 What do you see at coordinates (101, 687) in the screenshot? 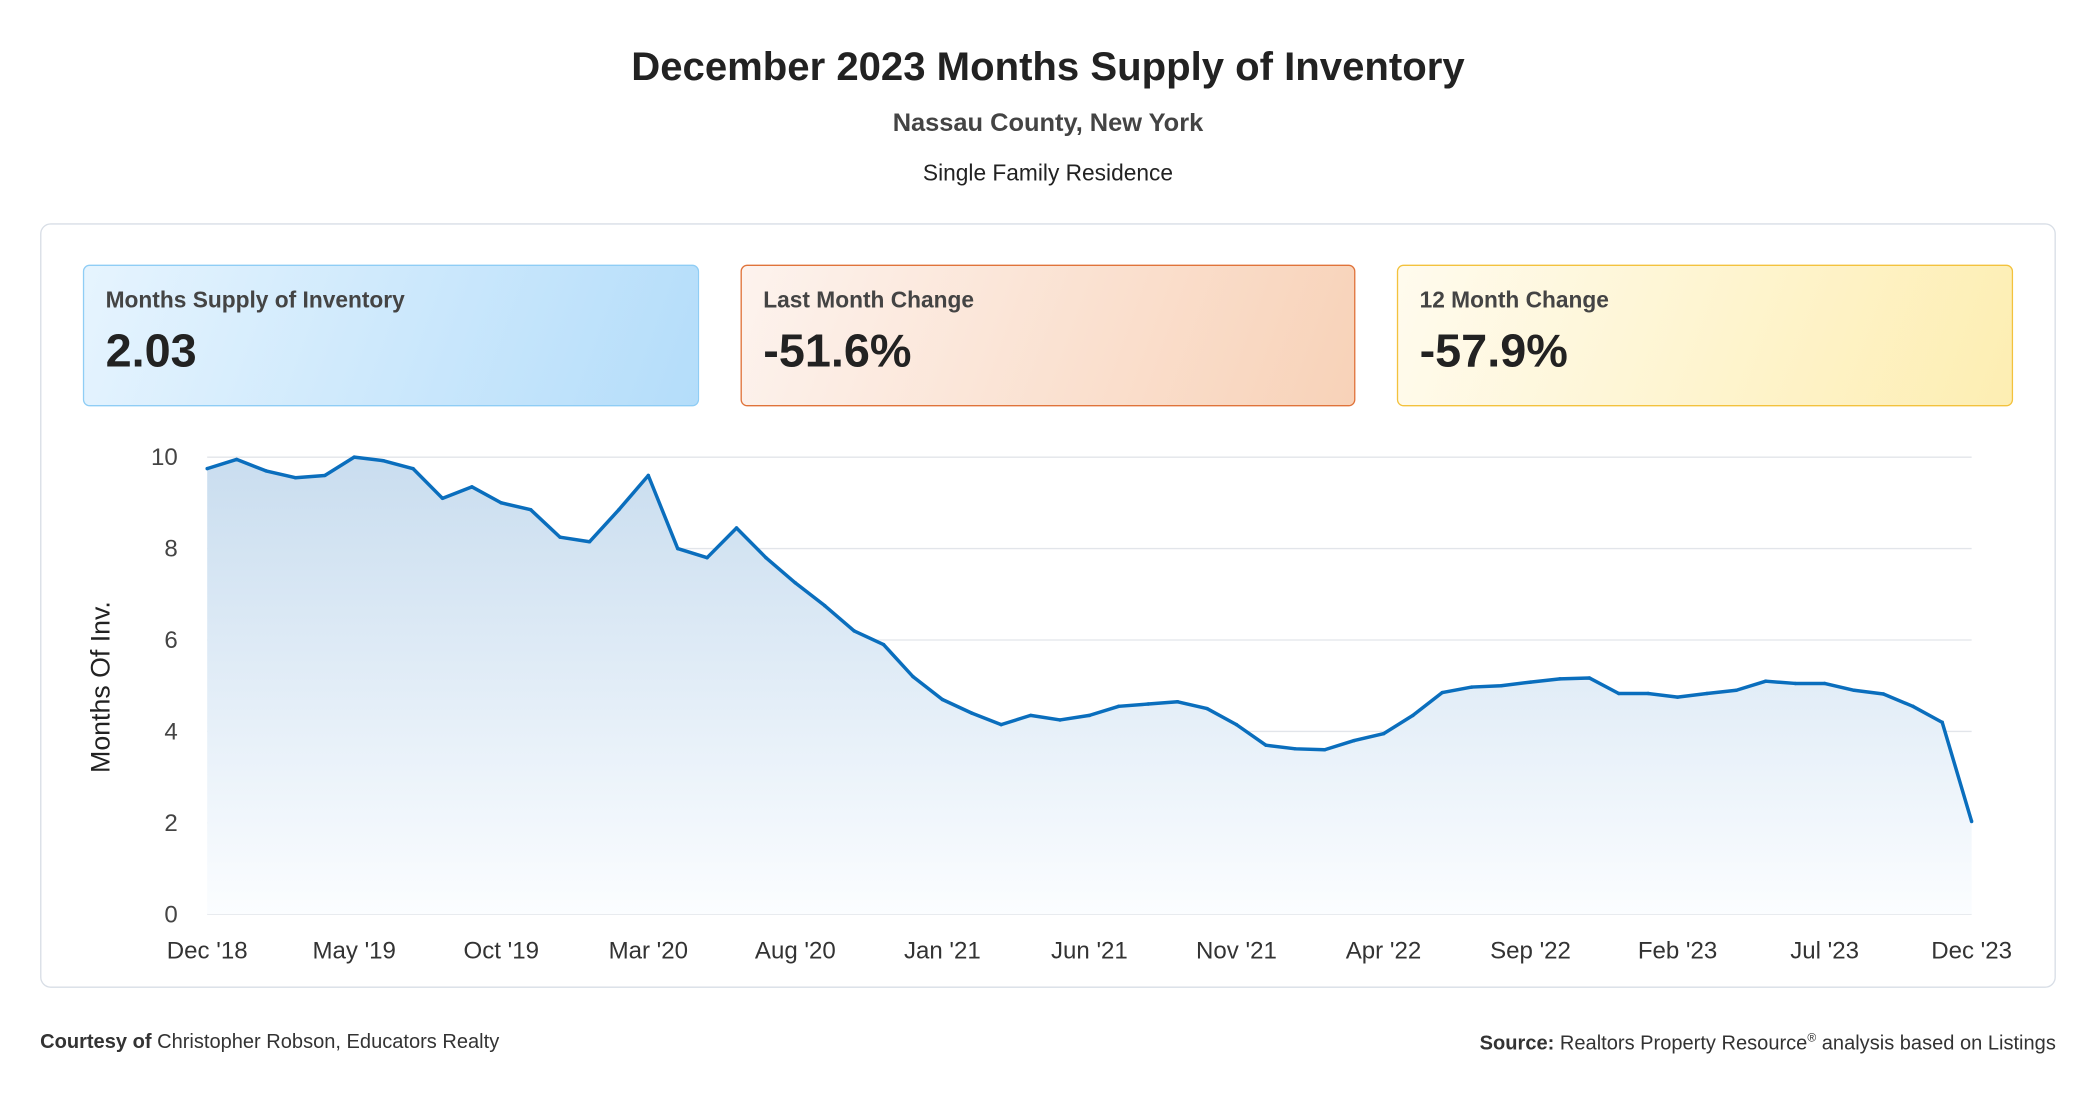
I see `y-axis-label: Months Of Inv.` at bounding box center [101, 687].